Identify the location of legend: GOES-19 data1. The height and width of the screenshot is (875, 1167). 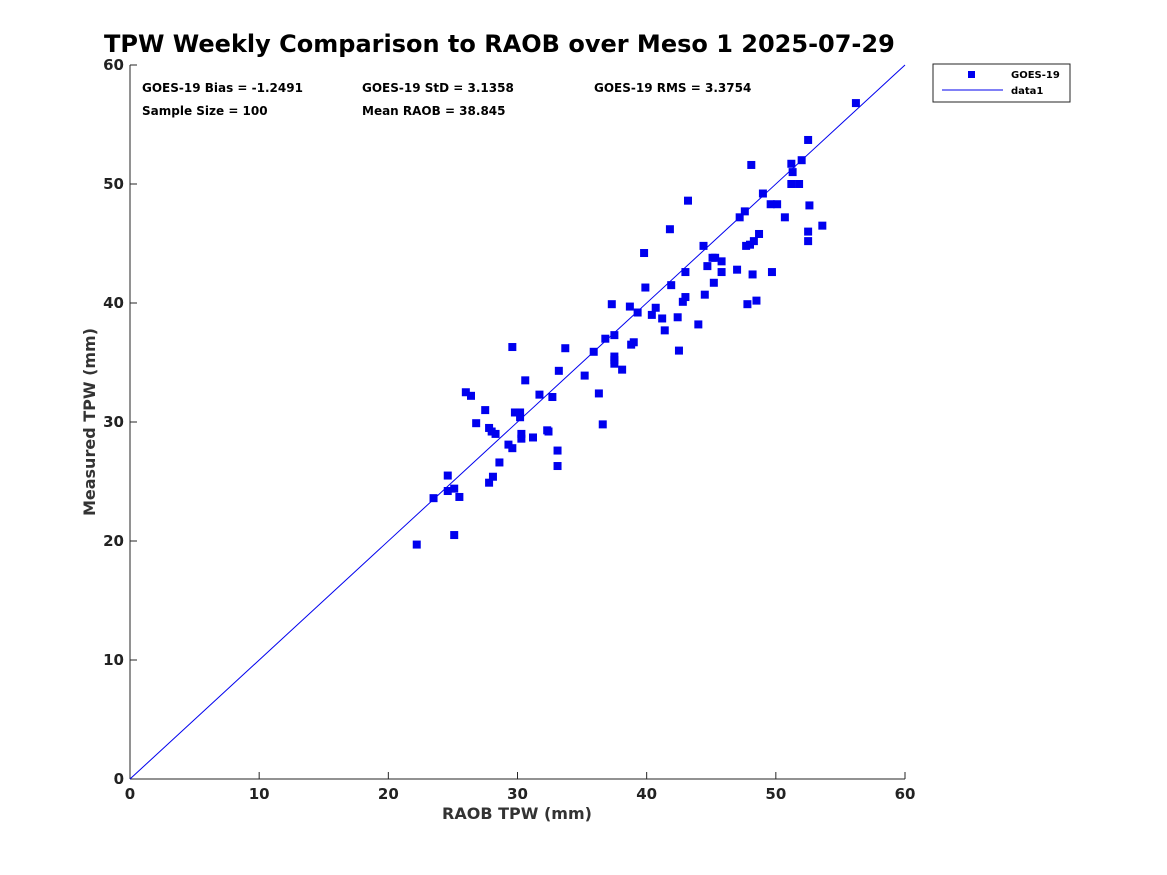
(1001, 83).